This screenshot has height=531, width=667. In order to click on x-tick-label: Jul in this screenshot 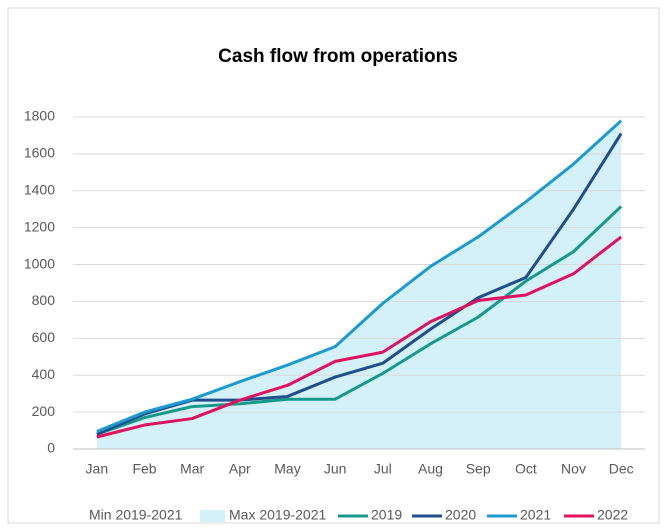, I will do `click(383, 469)`.